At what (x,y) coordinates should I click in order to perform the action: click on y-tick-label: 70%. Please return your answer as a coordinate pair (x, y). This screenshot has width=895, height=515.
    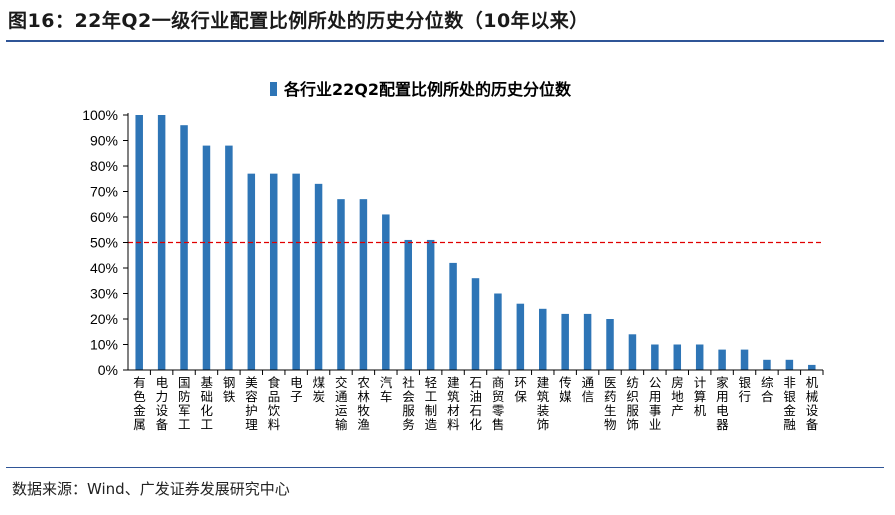
    Looking at the image, I should click on (104, 192).